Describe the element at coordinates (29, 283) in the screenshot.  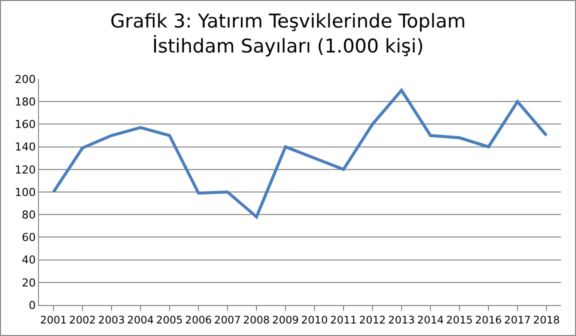
I see `y-tick-label: 20` at that location.